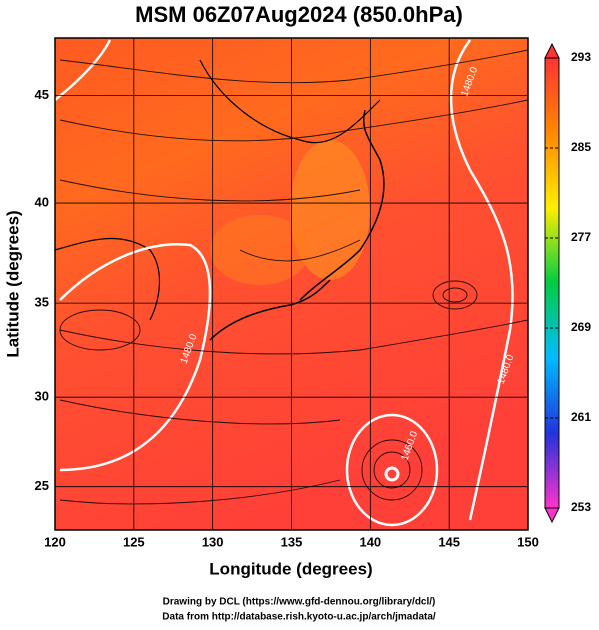  What do you see at coordinates (42, 201) in the screenshot?
I see `y-tick-label: 40` at bounding box center [42, 201].